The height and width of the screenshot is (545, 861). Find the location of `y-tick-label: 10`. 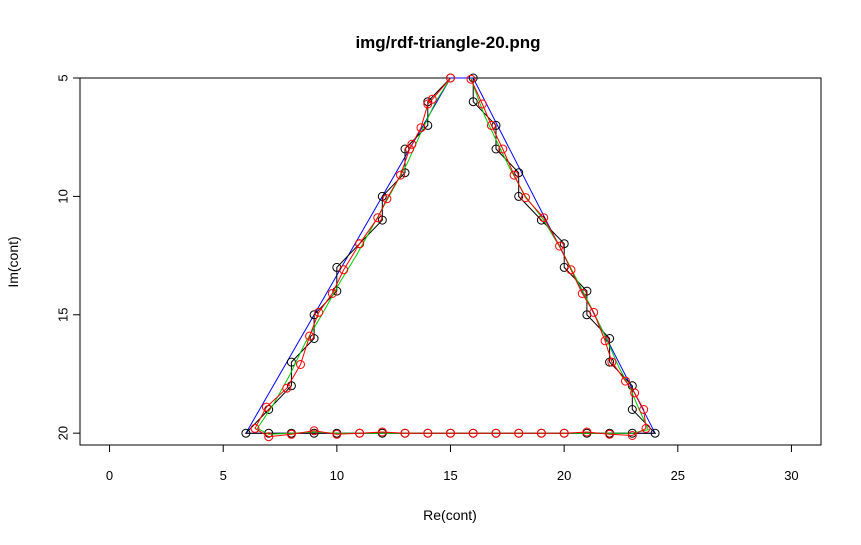

y-tick-label: 10 is located at coordinates (63, 196).